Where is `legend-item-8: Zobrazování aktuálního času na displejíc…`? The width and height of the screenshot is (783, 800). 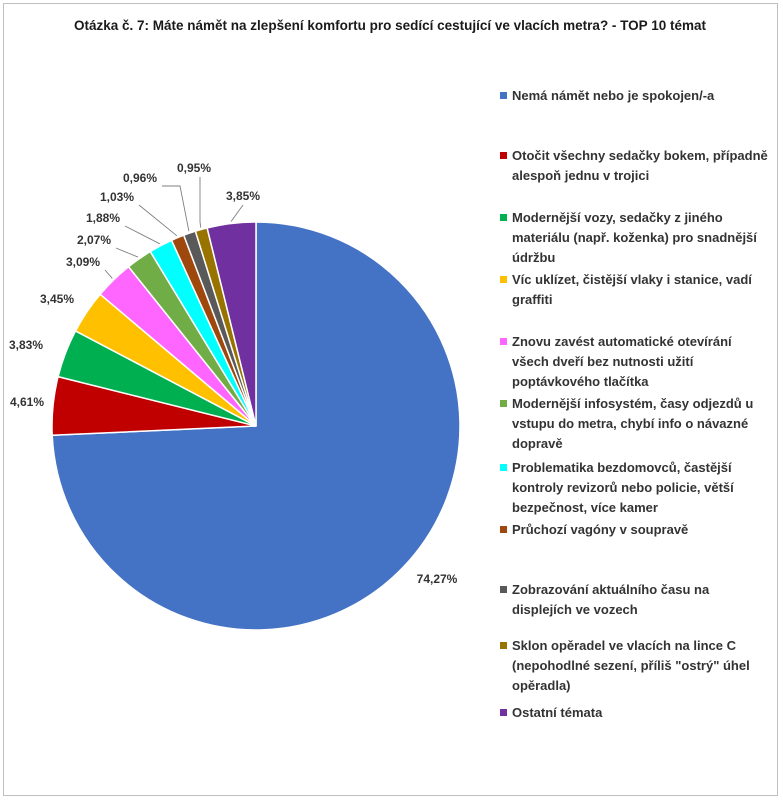
legend-item-8: Zobrazování aktuálního času na displejíc… is located at coordinates (636, 600).